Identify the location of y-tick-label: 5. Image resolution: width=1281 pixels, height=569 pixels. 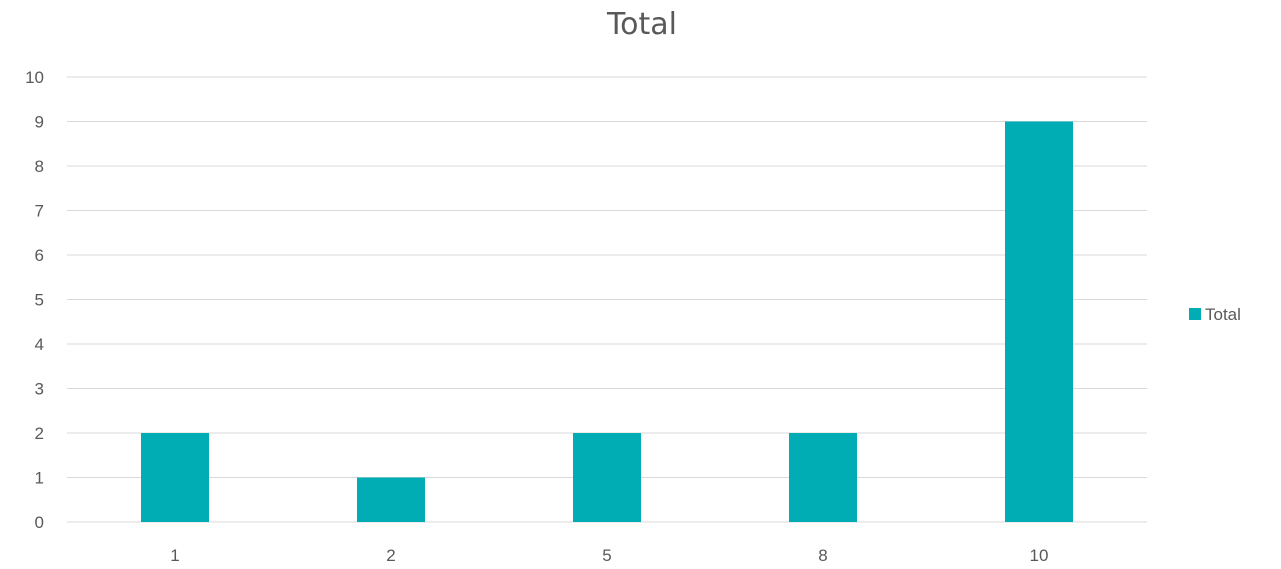
(39, 300).